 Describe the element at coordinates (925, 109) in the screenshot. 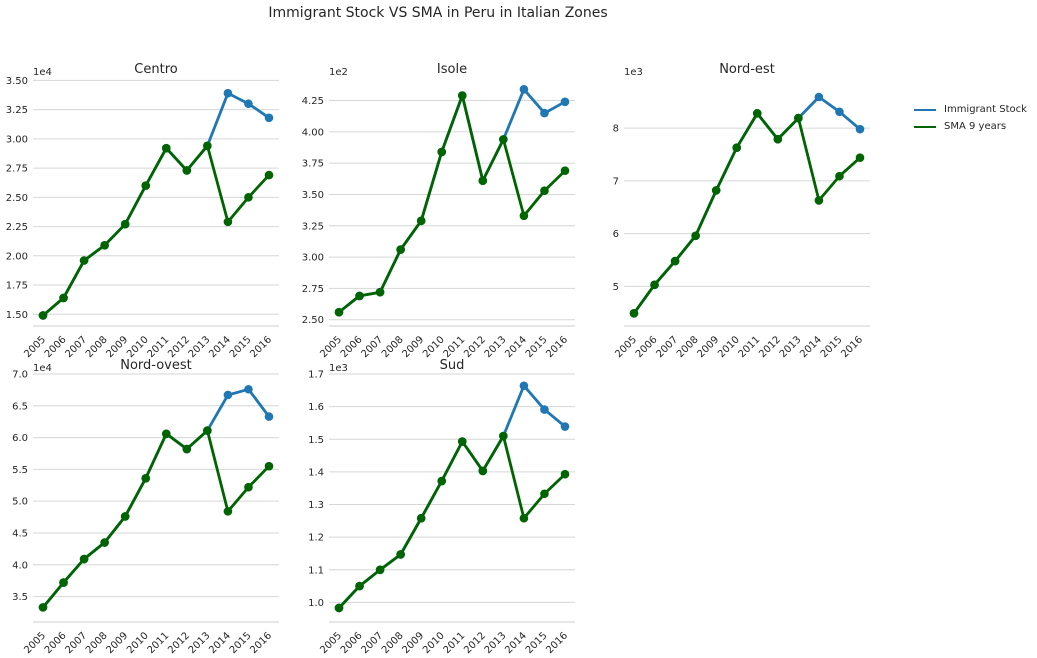

I see `legend-swatch-immigrant-stock` at that location.